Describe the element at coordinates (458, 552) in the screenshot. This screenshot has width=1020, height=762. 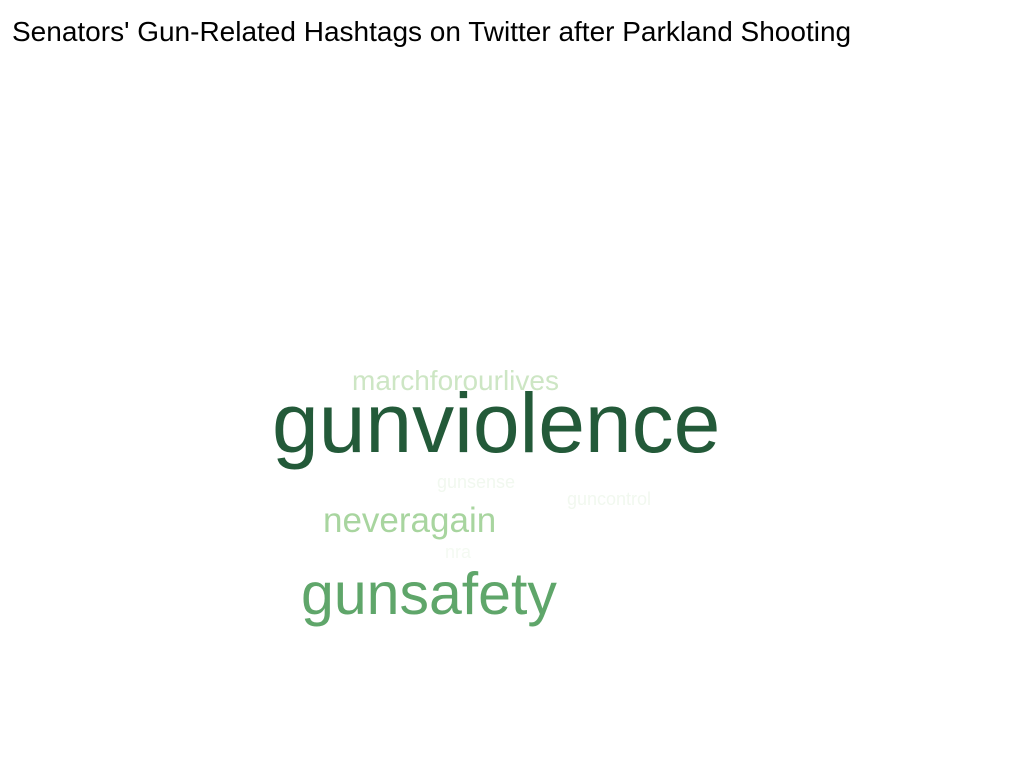
I see `word-nra: nra` at that location.